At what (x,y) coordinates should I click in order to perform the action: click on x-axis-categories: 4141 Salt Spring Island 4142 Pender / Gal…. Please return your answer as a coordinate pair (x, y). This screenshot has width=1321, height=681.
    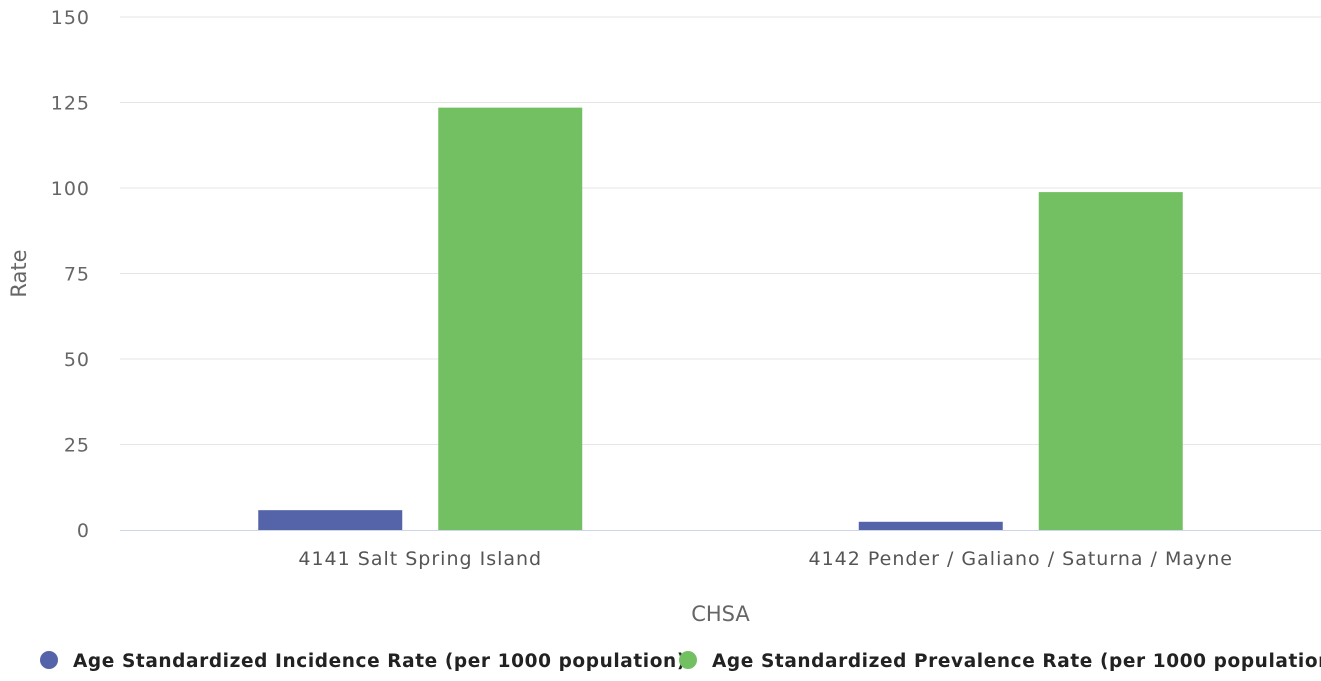
    Looking at the image, I should click on (765, 559).